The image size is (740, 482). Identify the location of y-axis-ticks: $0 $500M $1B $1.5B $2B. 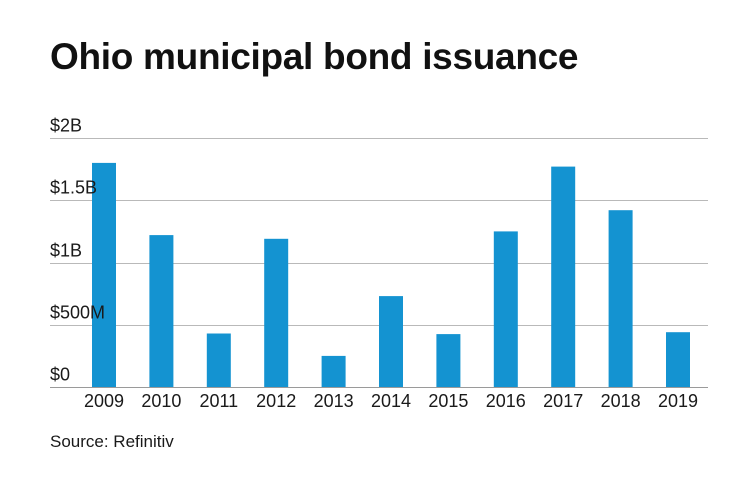
(77, 250).